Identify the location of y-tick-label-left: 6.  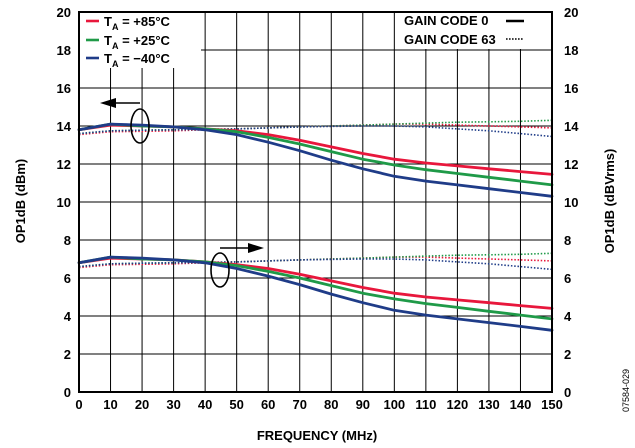
(67, 278).